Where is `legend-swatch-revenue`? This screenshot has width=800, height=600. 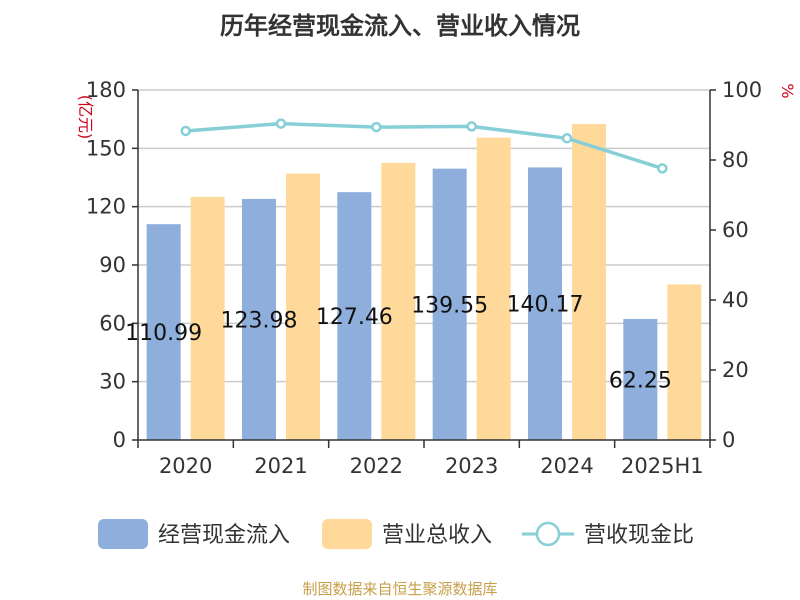
legend-swatch-revenue is located at coordinates (347, 534).